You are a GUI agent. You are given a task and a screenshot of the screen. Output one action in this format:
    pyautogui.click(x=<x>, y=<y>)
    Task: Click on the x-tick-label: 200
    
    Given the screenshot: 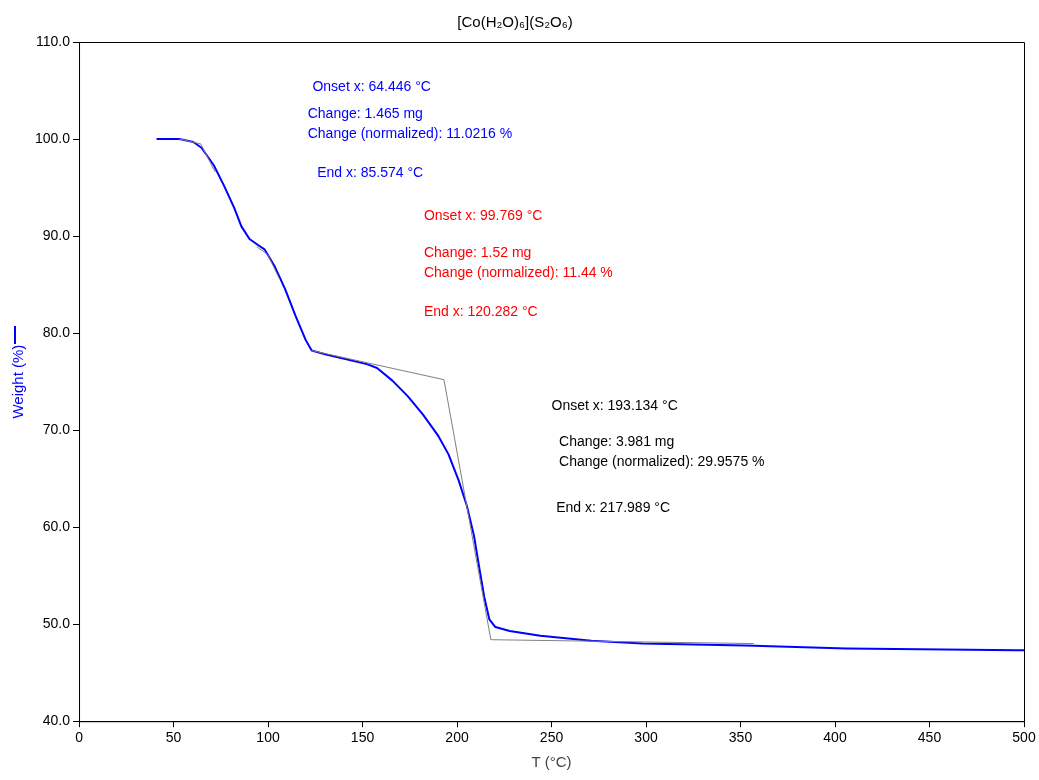 What is the action you would take?
    pyautogui.click(x=457, y=737)
    